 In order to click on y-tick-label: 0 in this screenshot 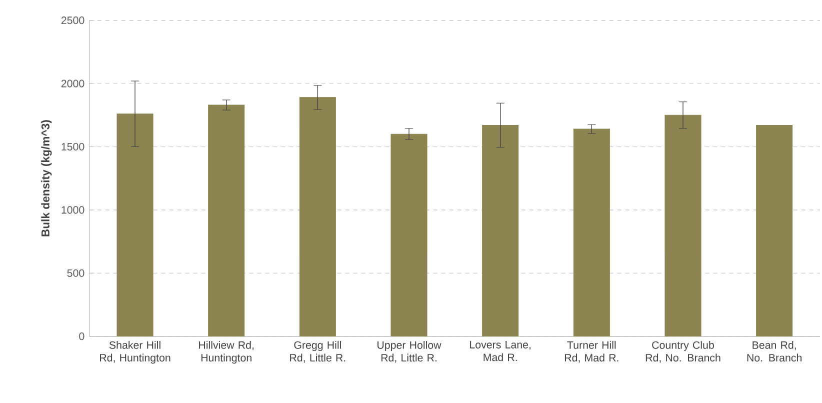, I will do `click(81, 336)`.